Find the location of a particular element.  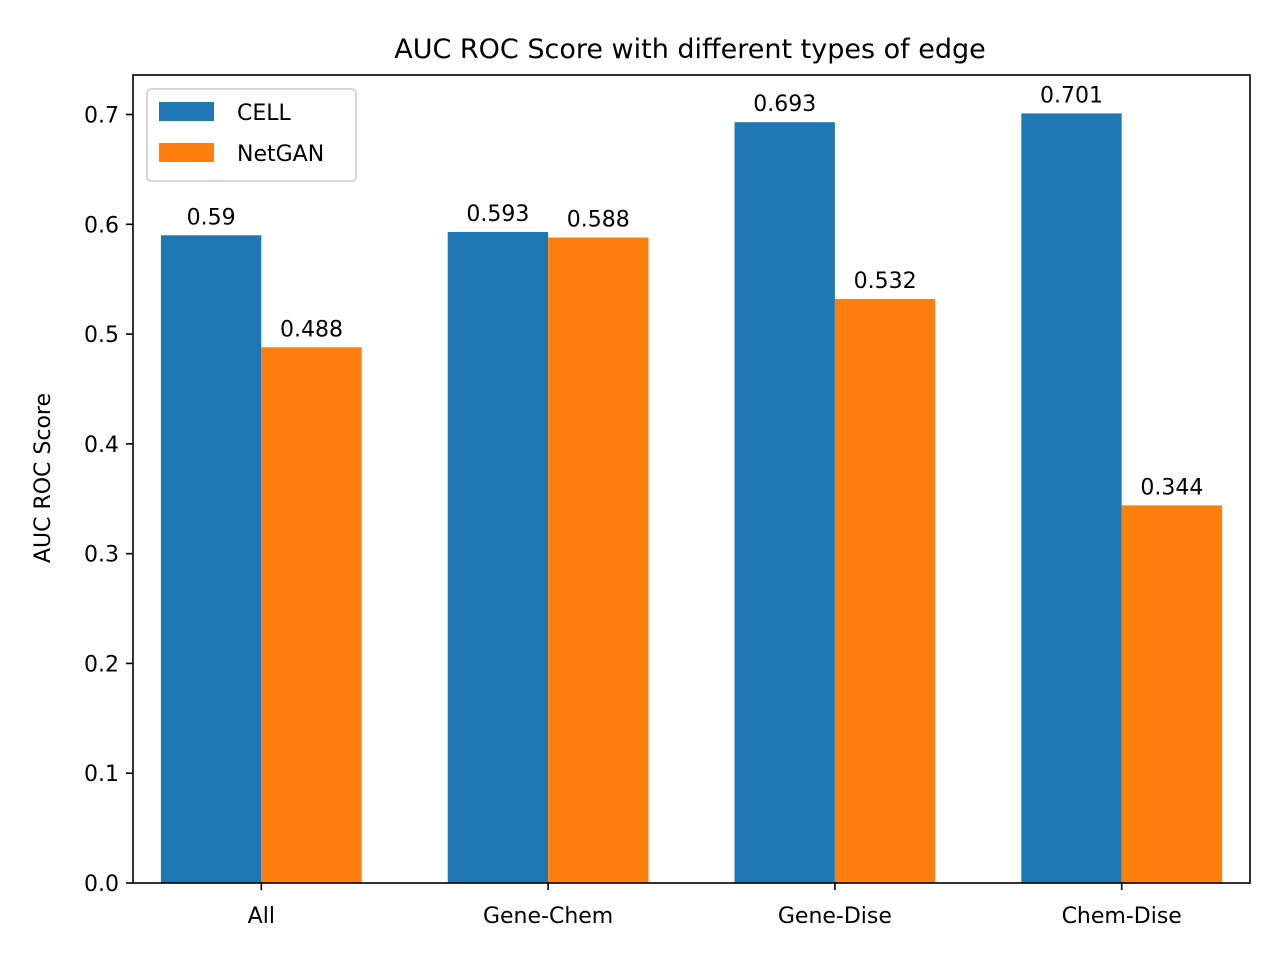

y-tick-label: 0.4 is located at coordinates (101, 445).